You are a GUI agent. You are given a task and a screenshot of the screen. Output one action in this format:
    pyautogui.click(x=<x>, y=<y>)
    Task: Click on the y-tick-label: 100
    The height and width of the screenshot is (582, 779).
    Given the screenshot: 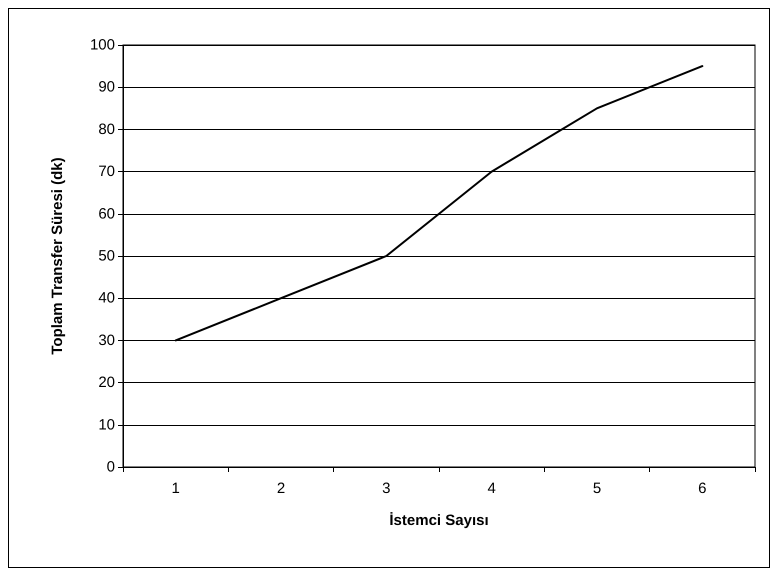 What is the action you would take?
    pyautogui.click(x=102, y=45)
    